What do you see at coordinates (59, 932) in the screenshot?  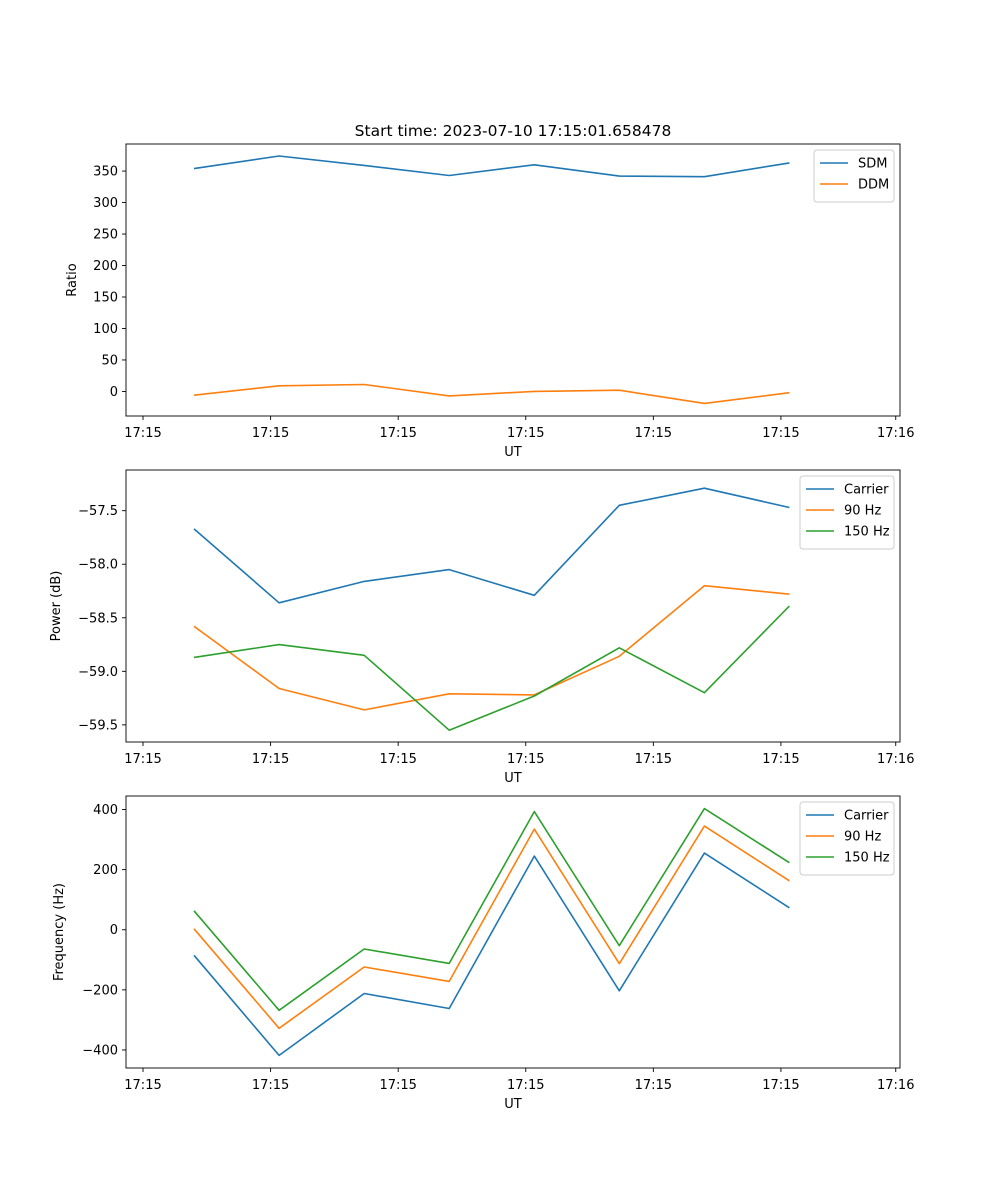 I see `y-axis-label: Frequency (Hz)` at bounding box center [59, 932].